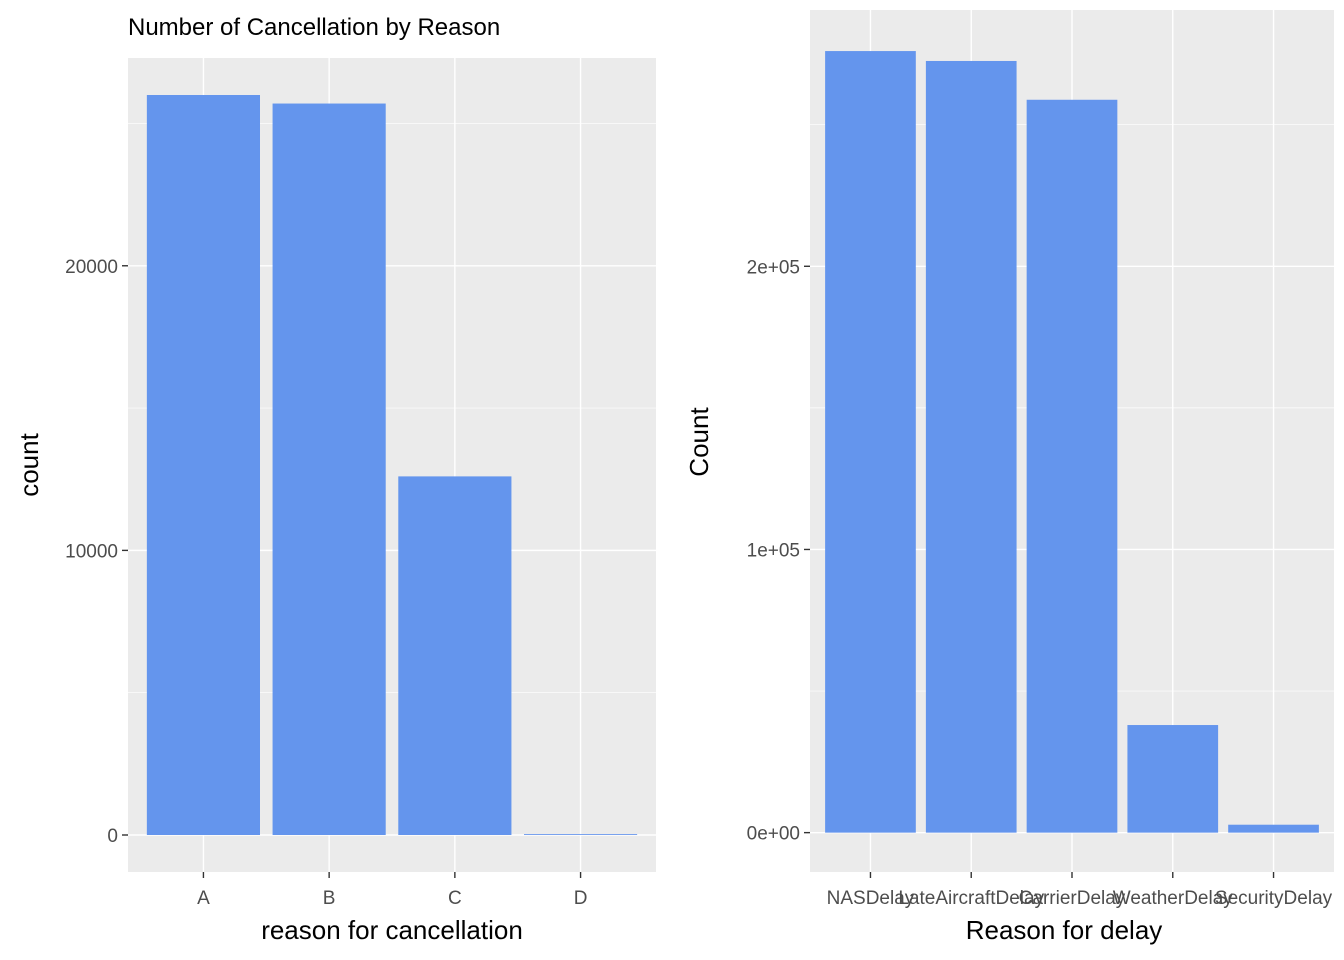  Describe the element at coordinates (871, 898) in the screenshot. I see `delay-x-tick-label: NASDelay` at that location.